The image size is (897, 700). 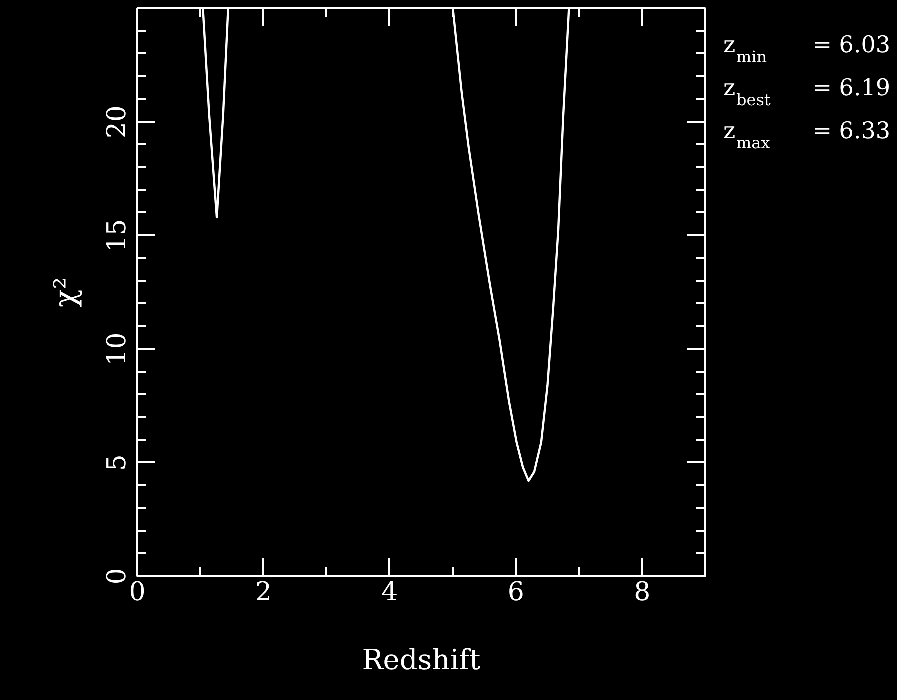 I want to click on x-tick-label: 6, so click(x=516, y=593).